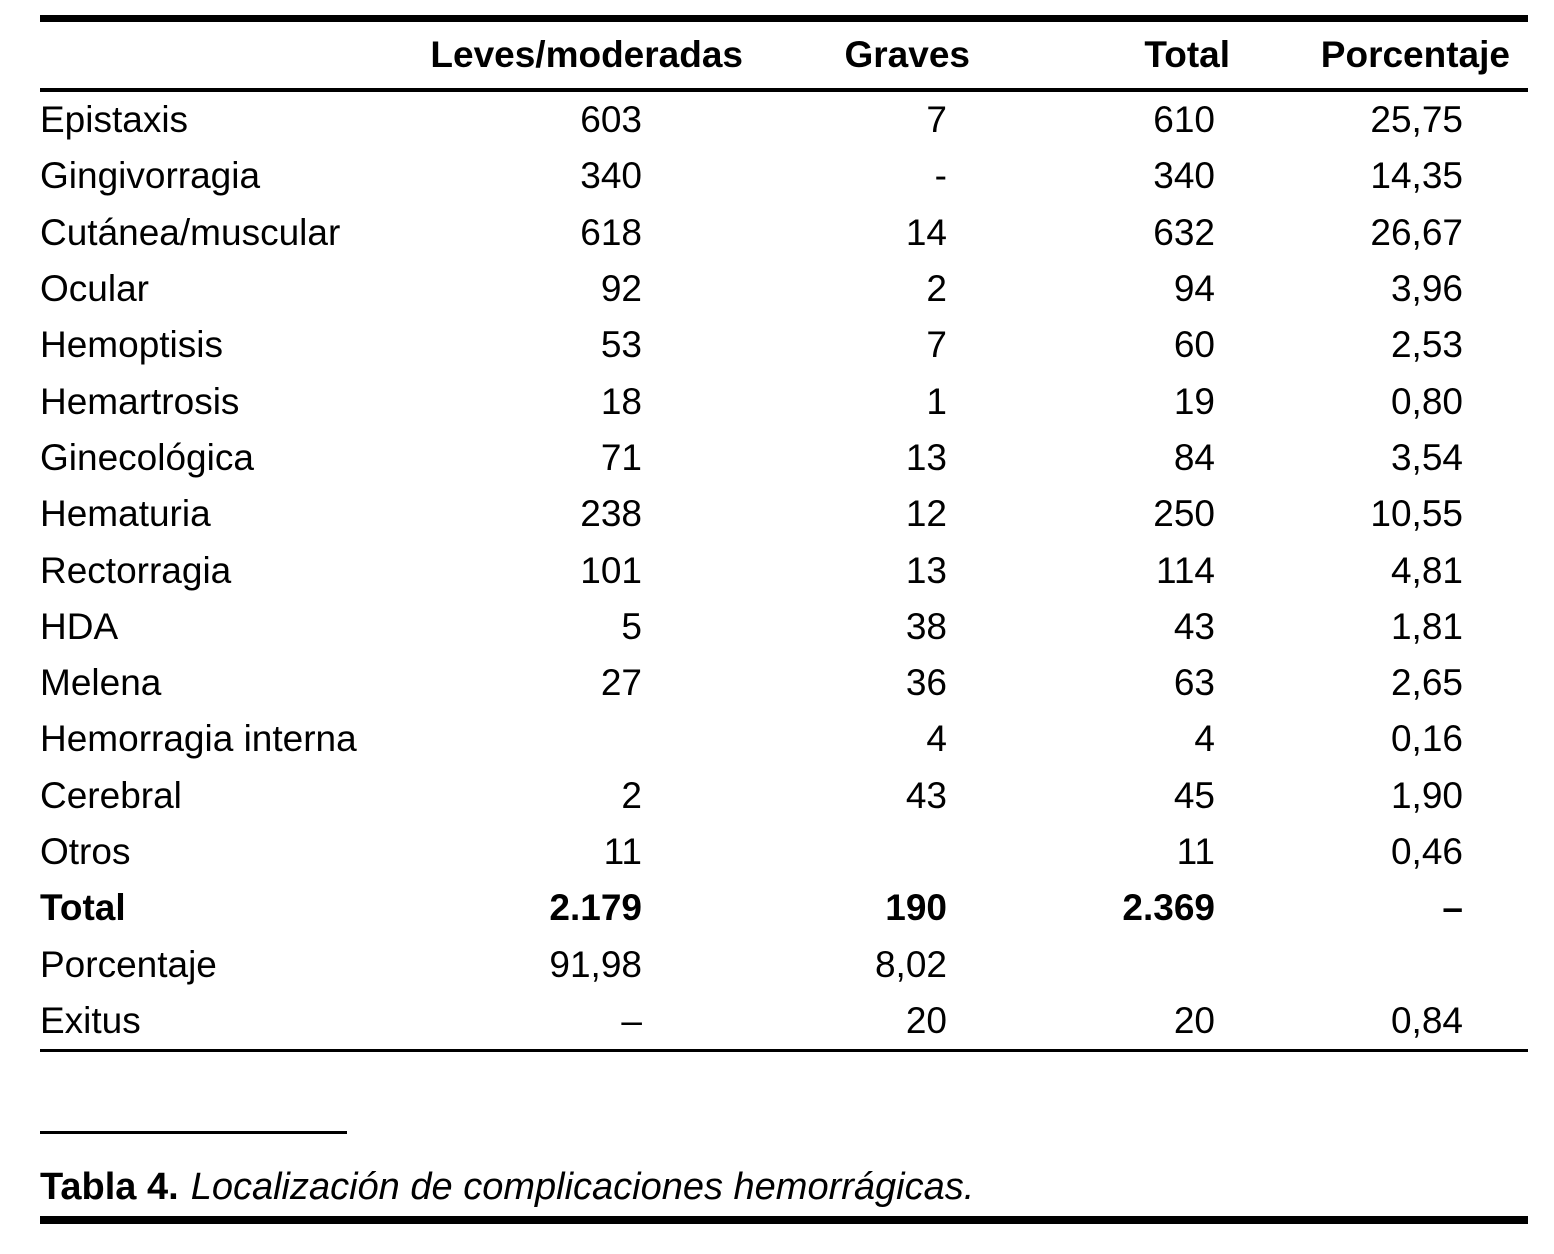 This screenshot has height=1254, width=1554. I want to click on graves-cell: 38, so click(926, 626).